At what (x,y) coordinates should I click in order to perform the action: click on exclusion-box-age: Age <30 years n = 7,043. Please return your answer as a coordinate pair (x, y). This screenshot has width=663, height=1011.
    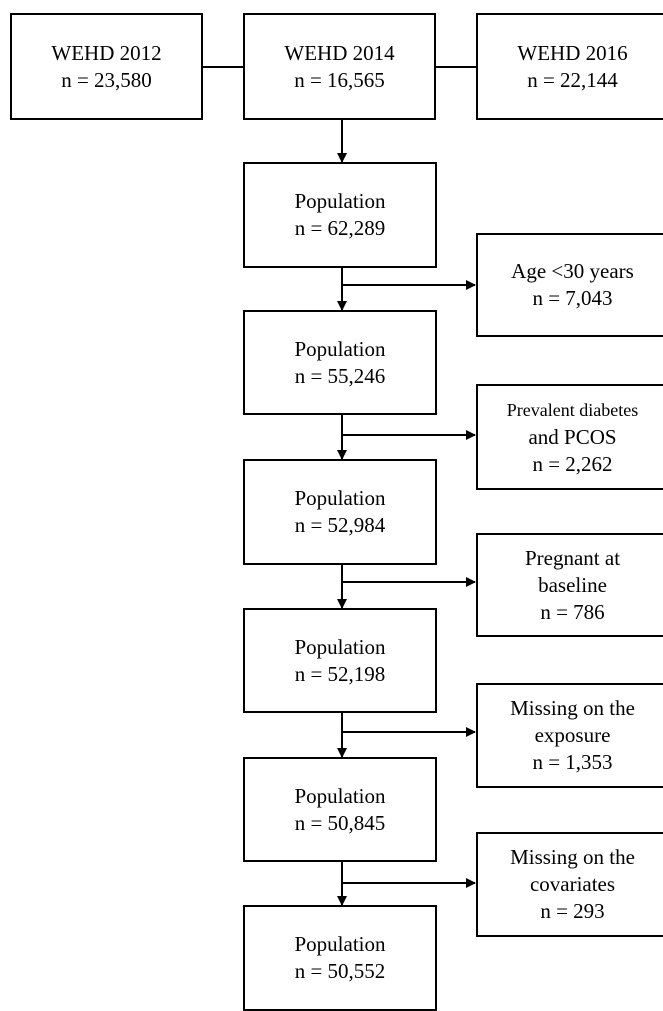
    Looking at the image, I should click on (569, 285).